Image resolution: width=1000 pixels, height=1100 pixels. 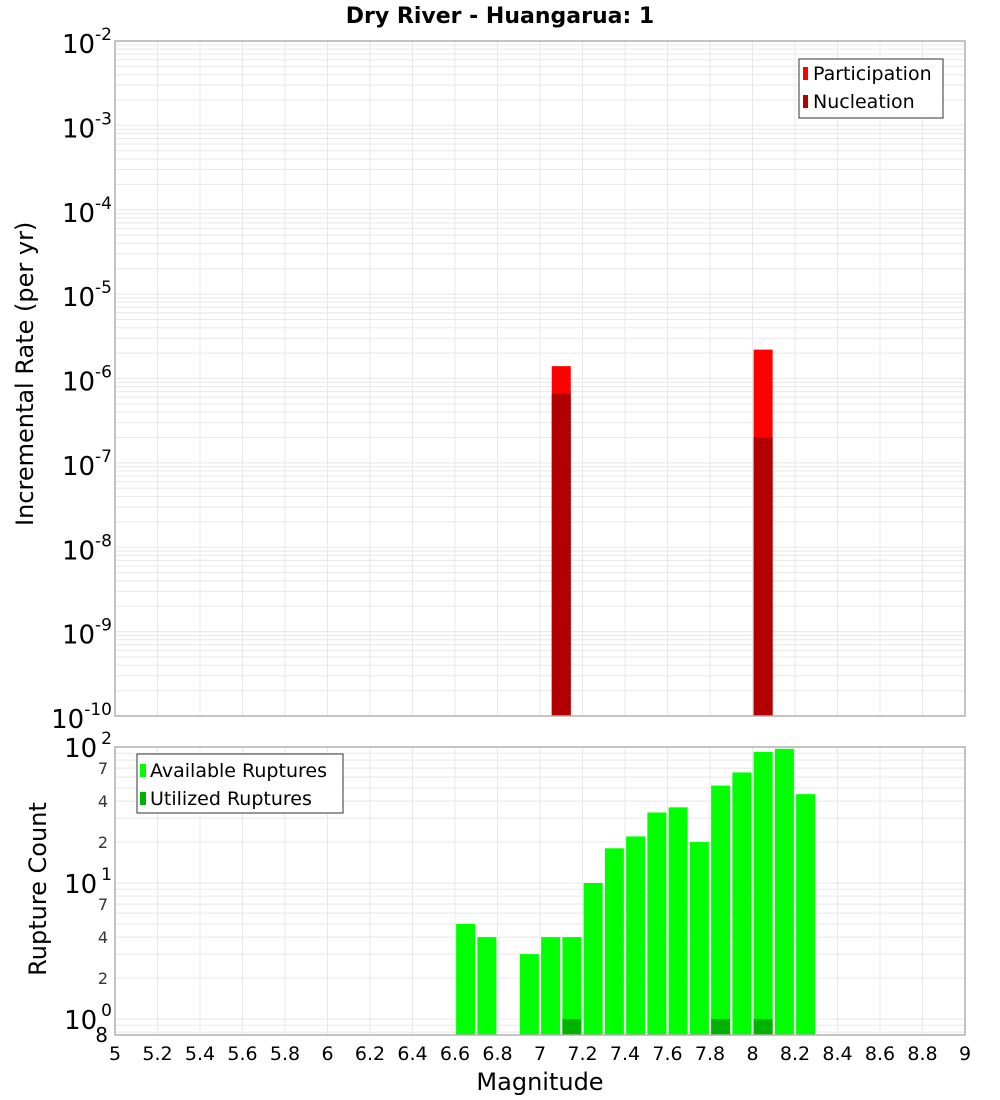 I want to click on bottom-plot-bars, so click(x=636, y=891).